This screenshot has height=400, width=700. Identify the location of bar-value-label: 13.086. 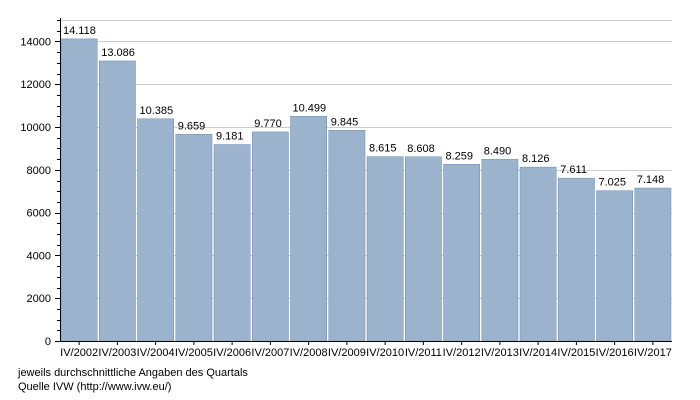
(118, 53).